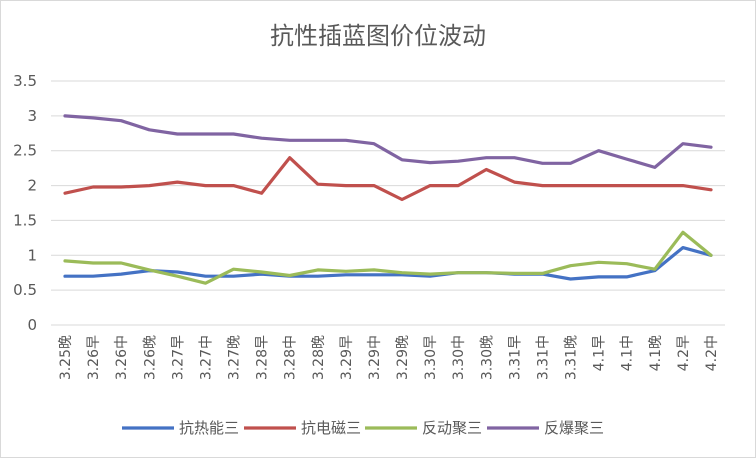  What do you see at coordinates (600, 353) in the screenshot?
I see `x-tick-label: 4.1早` at bounding box center [600, 353].